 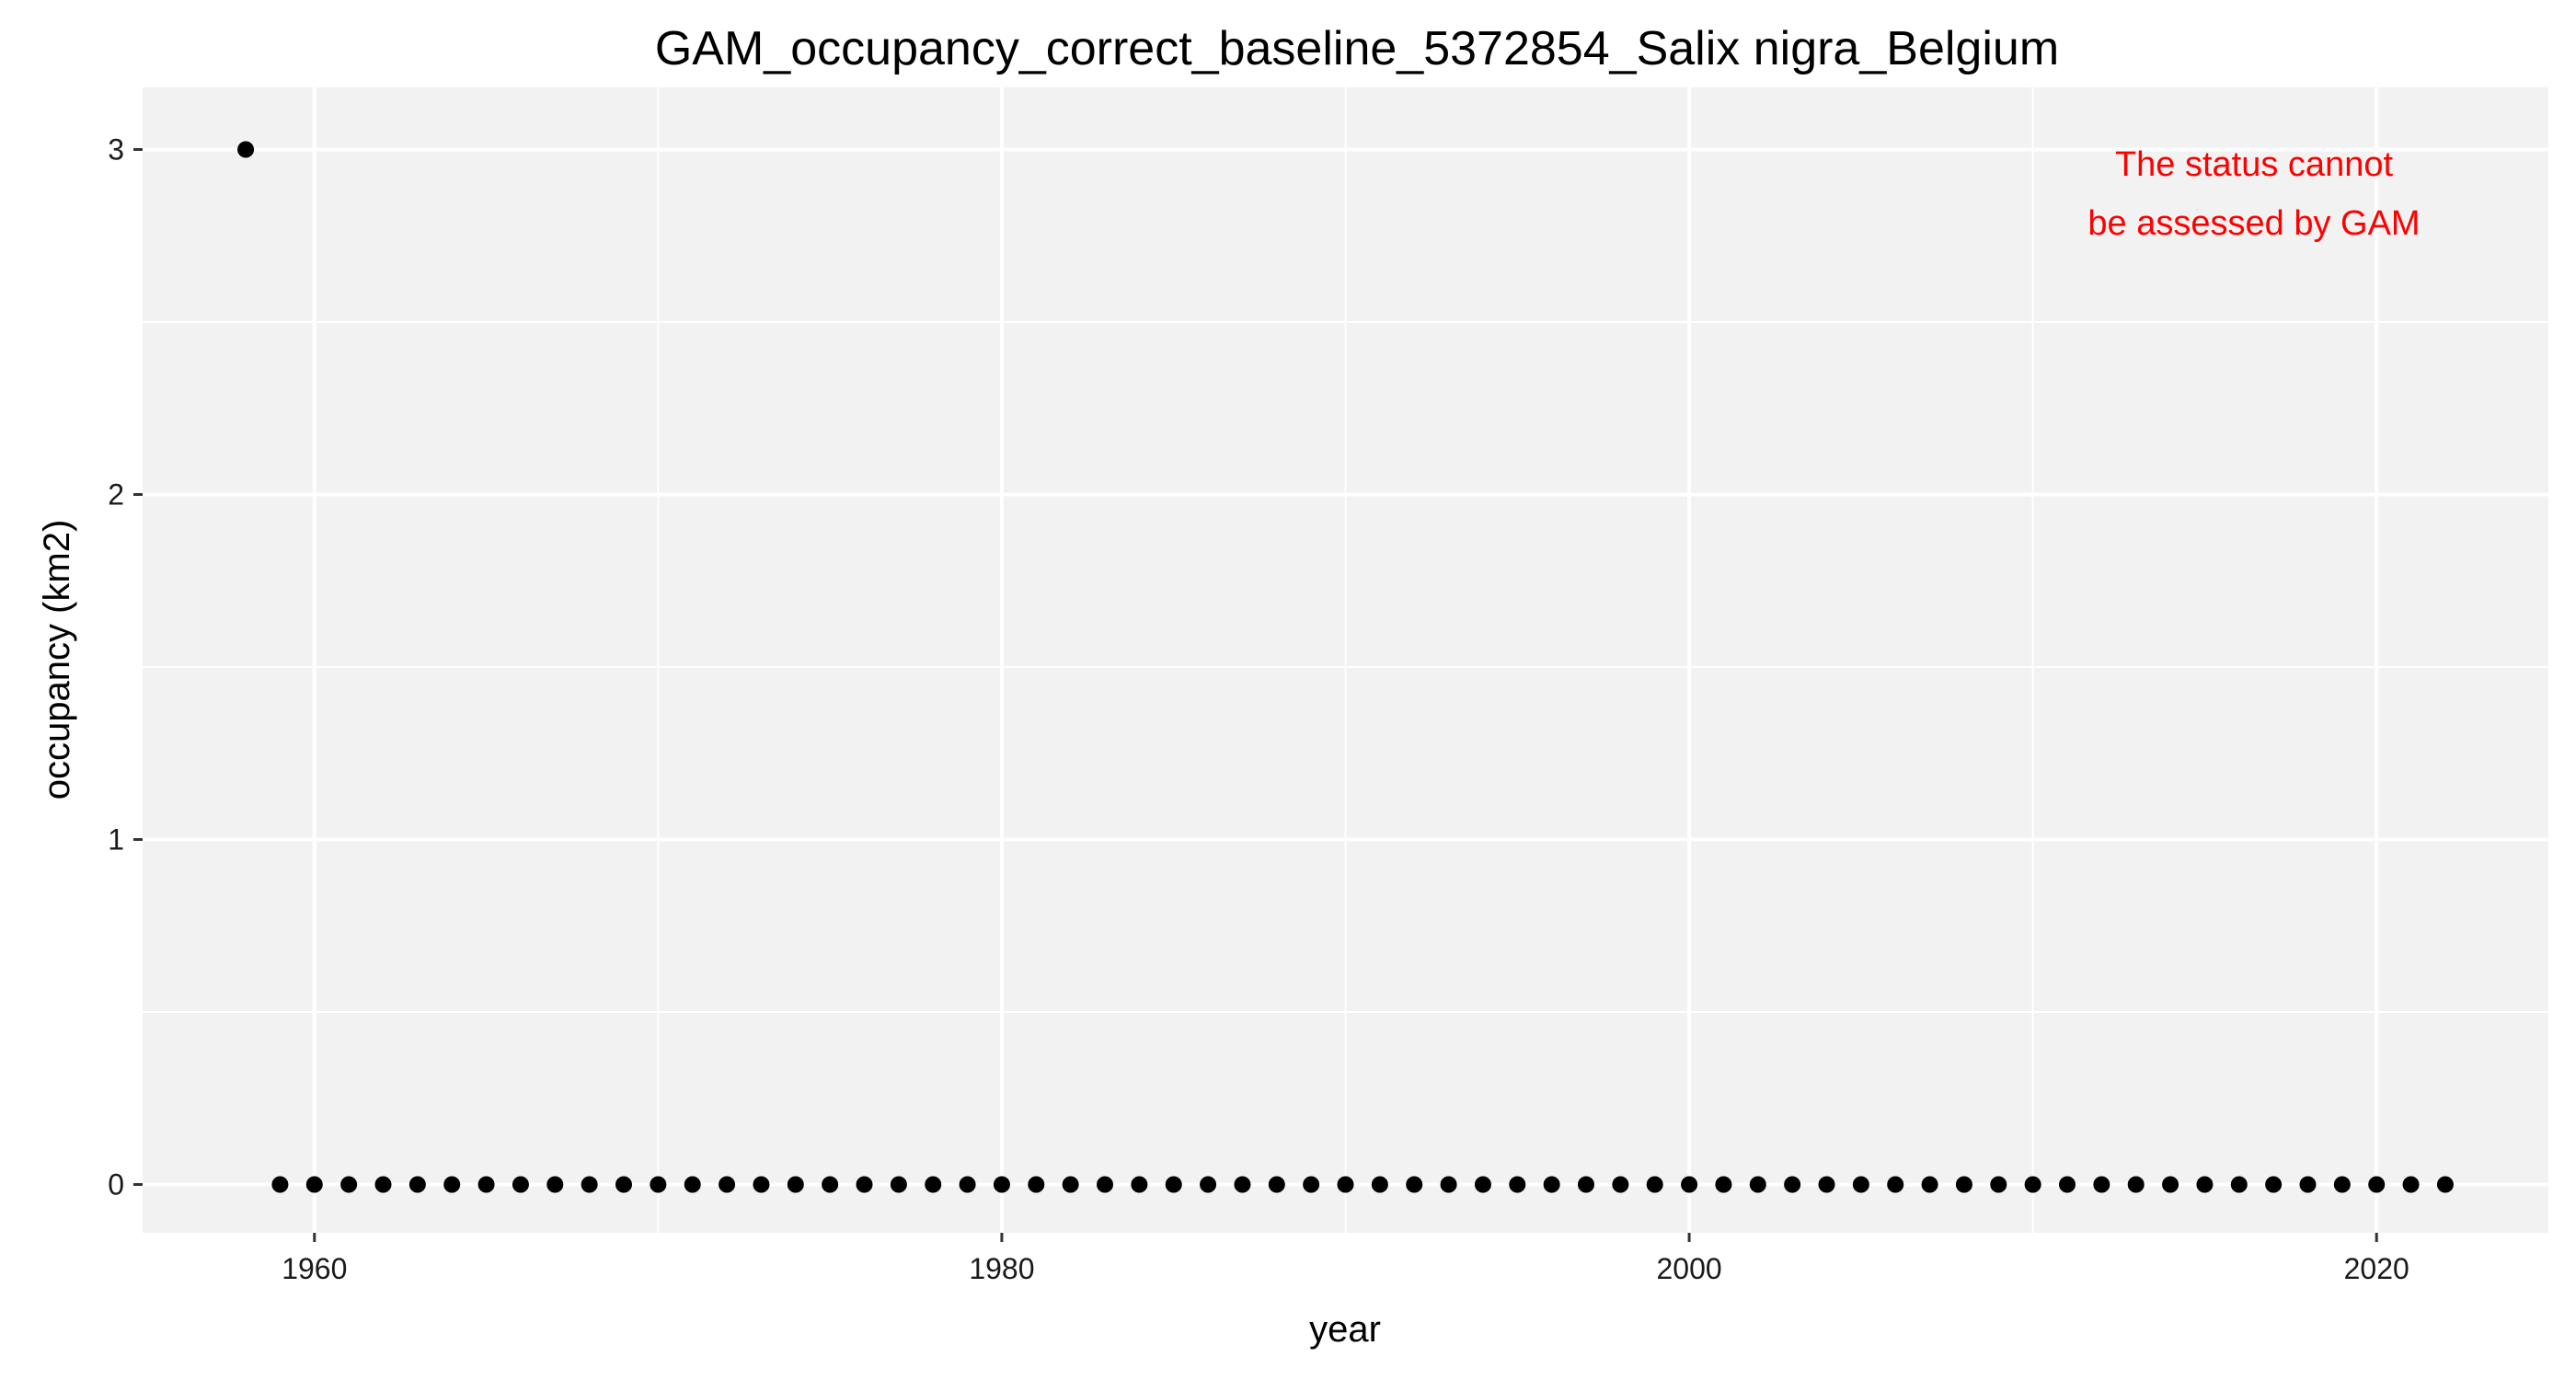 What do you see at coordinates (126, 667) in the screenshot?
I see `y-axis: 0 1 2 3` at bounding box center [126, 667].